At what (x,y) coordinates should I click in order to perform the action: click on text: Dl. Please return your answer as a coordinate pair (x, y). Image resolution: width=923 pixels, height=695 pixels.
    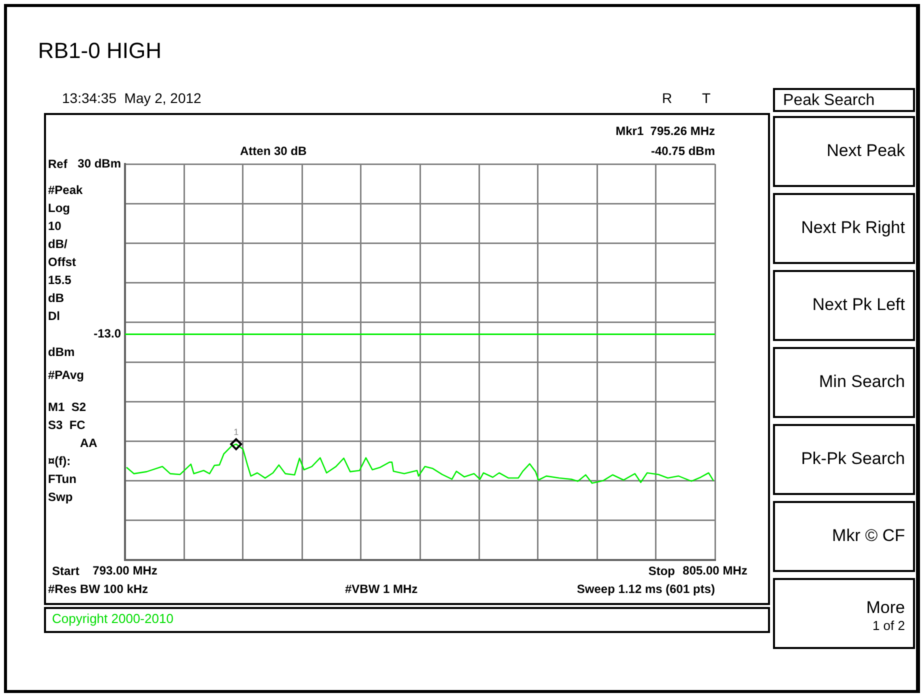
    Looking at the image, I should click on (54, 316).